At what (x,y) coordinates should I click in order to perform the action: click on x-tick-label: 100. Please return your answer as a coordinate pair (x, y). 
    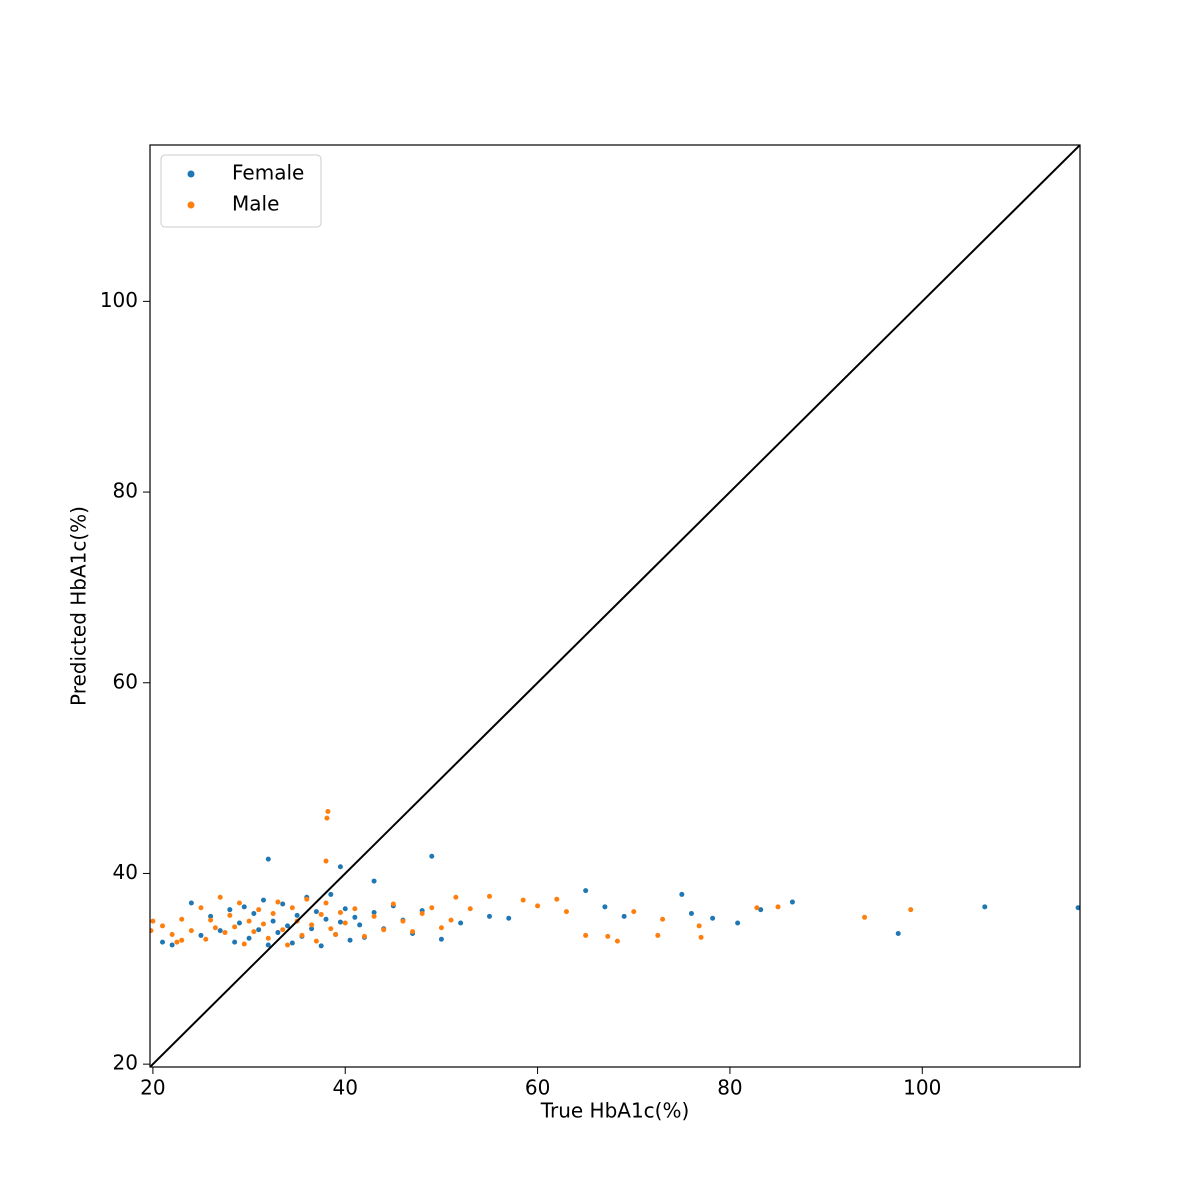
    Looking at the image, I should click on (922, 1088).